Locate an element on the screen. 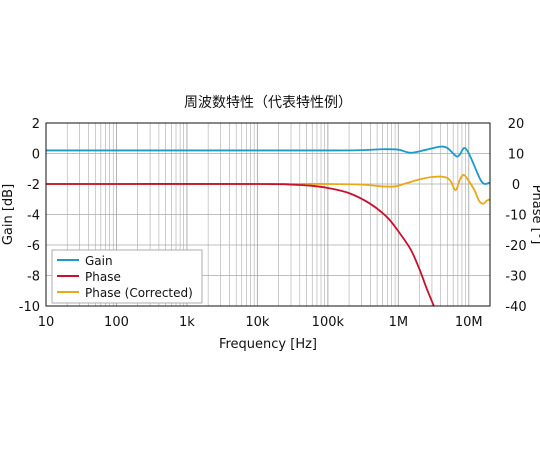 The height and width of the screenshot is (450, 540). series-line-phase-corrected is located at coordinates (268, 189).